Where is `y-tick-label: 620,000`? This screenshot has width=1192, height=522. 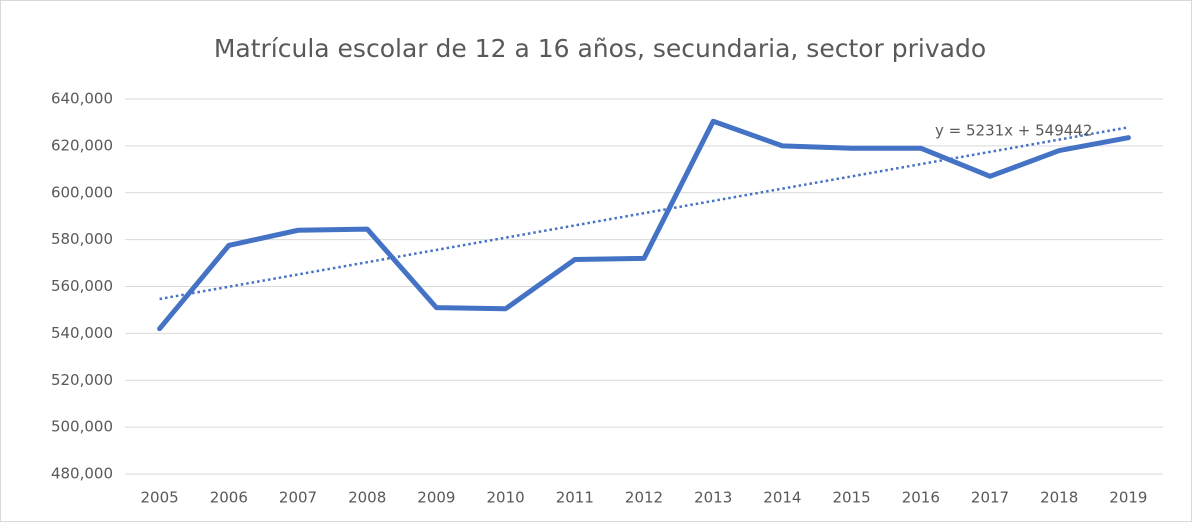
y-tick-label: 620,000 is located at coordinates (82, 145).